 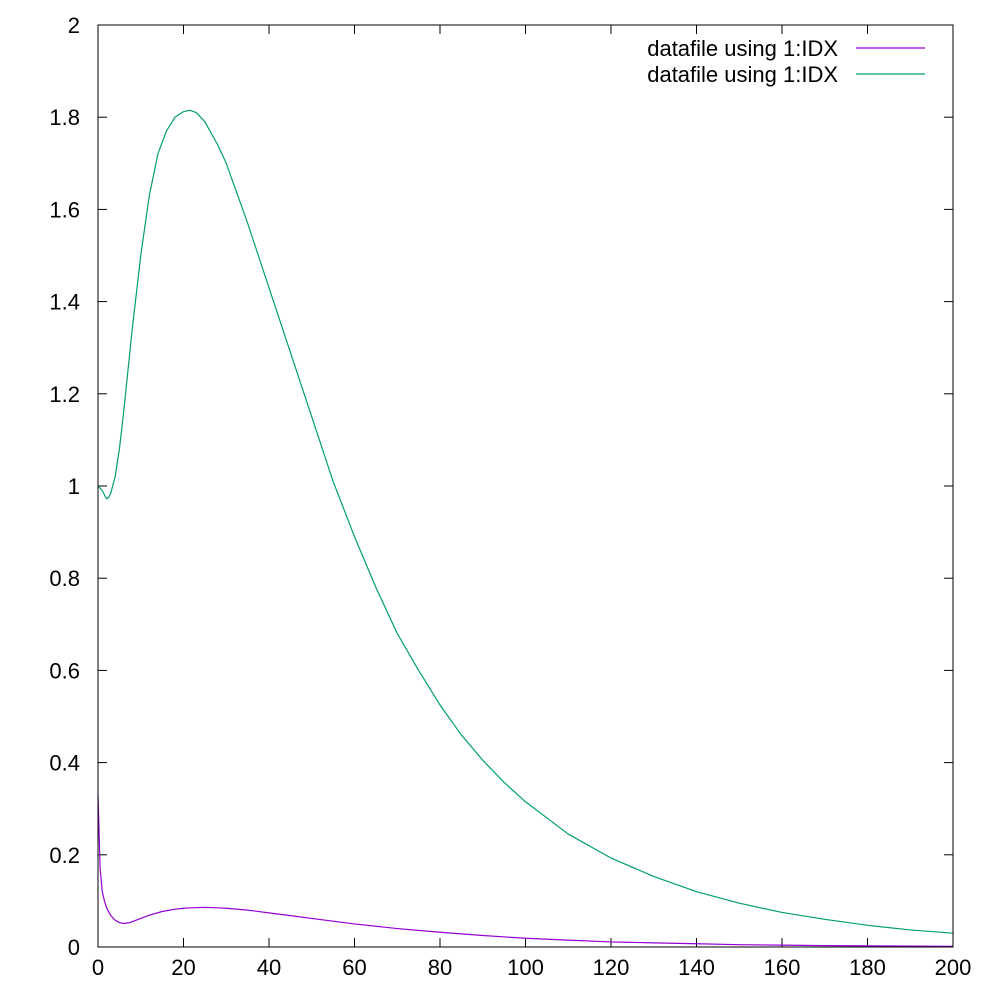 What do you see at coordinates (64, 670) in the screenshot?
I see `y-tick-label: 0.6` at bounding box center [64, 670].